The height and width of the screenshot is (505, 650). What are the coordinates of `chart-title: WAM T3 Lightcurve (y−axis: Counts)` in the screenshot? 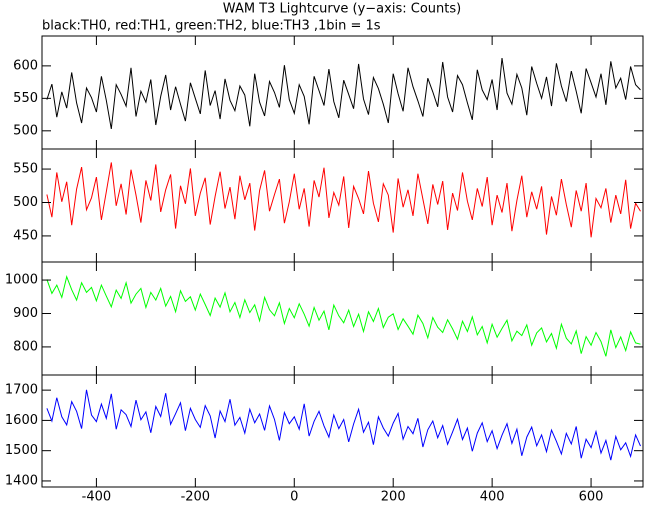 It's located at (342, 9).